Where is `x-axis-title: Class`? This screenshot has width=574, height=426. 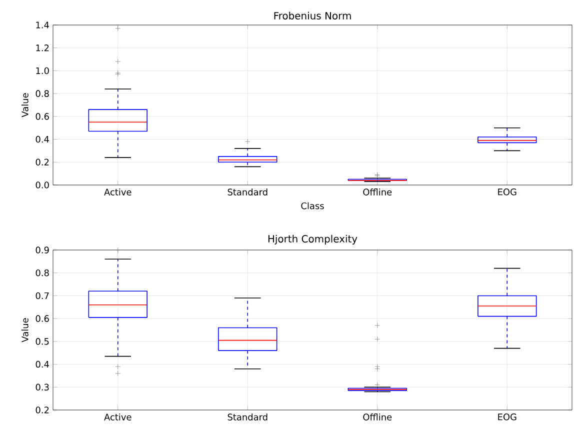
x-axis-title: Class is located at coordinates (312, 206).